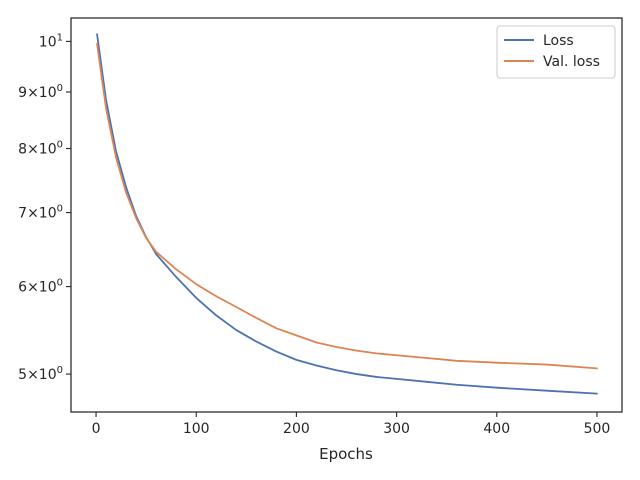 This screenshot has width=640, height=480. What do you see at coordinates (28, 150) in the screenshot?
I see `y-tick-mantissa: 8×` at bounding box center [28, 150].